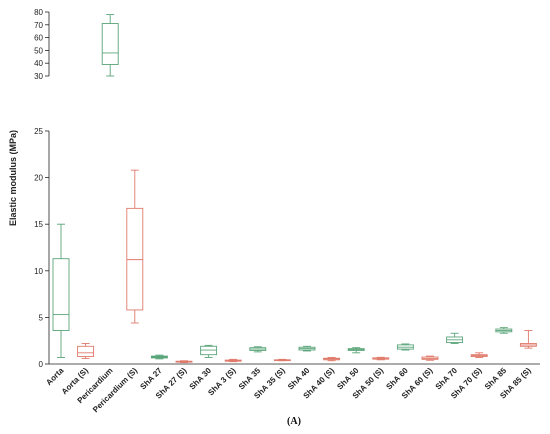 The image size is (550, 434). I want to click on upper-tick-label: 30, so click(38, 76).